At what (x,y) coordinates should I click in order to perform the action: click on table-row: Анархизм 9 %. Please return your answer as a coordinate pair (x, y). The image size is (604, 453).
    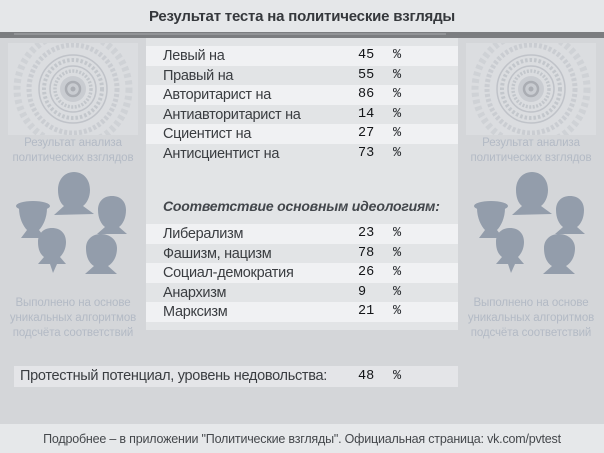
    Looking at the image, I should click on (302, 293).